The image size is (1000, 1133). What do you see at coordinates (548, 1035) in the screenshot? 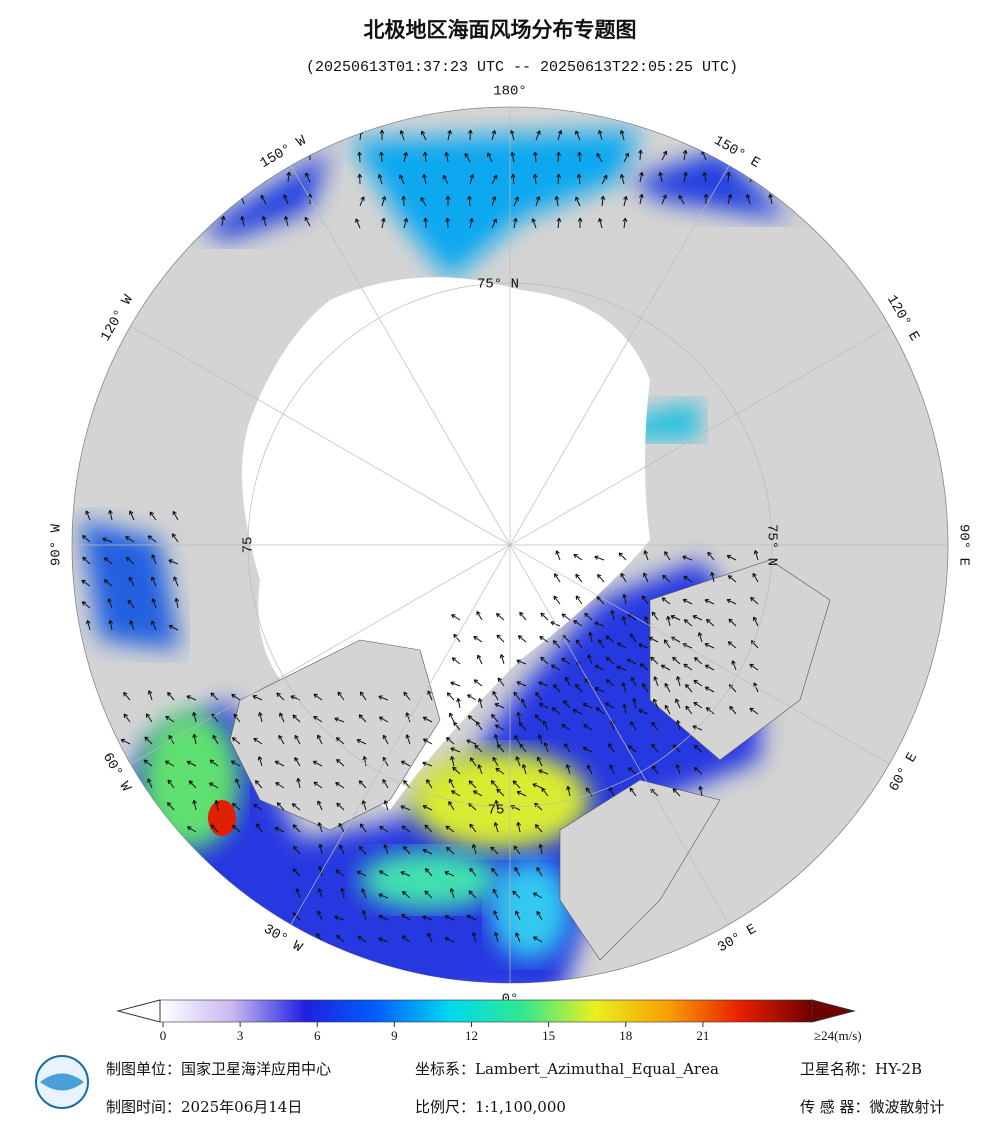
I see `colorbar-tick-label: 15` at bounding box center [548, 1035].